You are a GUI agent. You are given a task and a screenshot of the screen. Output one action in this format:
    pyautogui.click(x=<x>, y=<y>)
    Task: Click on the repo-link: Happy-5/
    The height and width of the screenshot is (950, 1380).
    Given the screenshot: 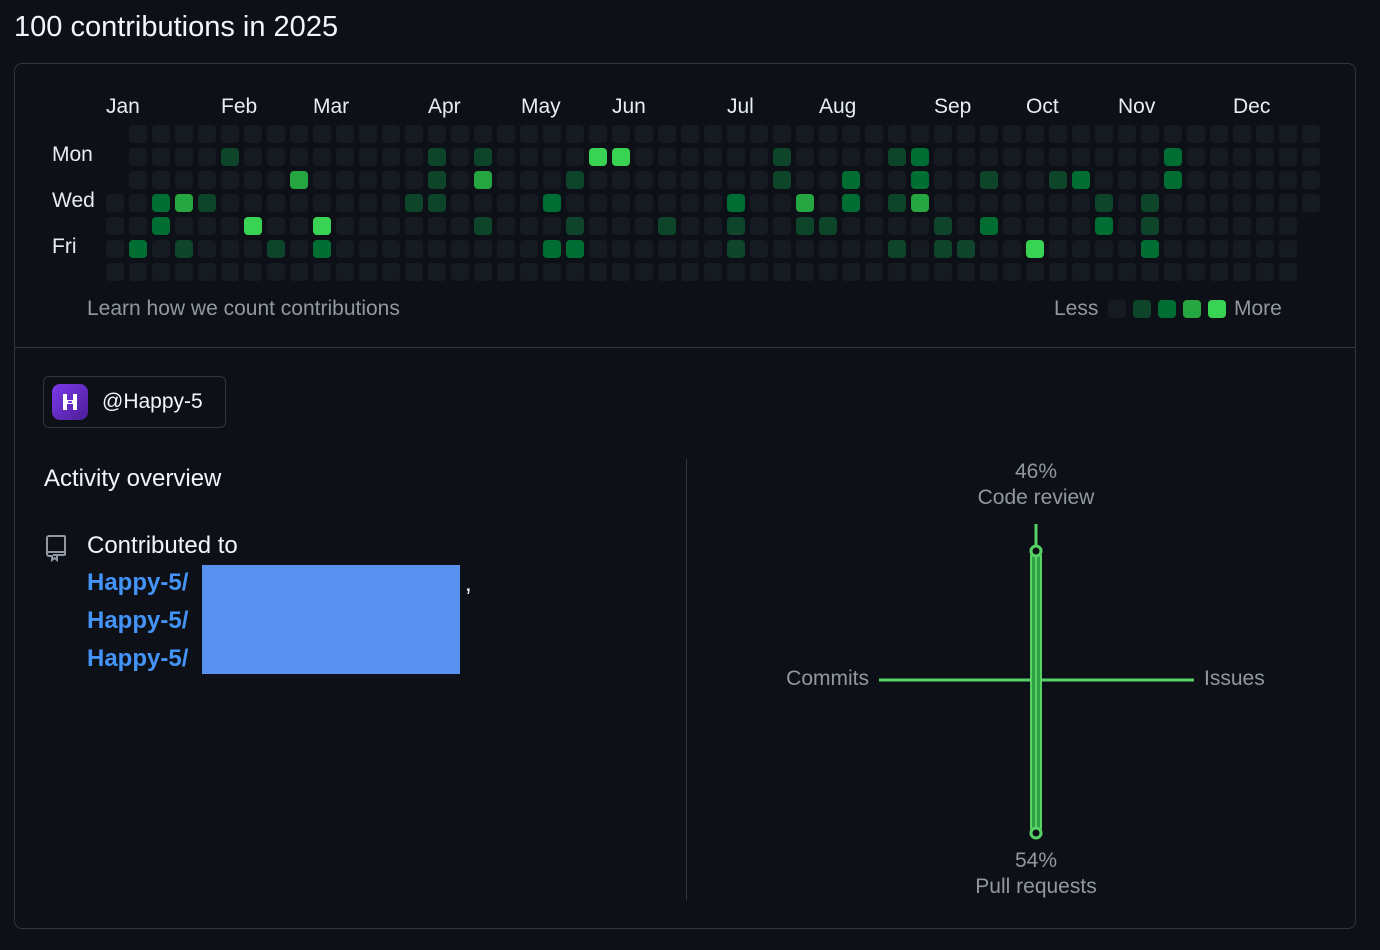 What is the action you would take?
    pyautogui.click(x=138, y=658)
    